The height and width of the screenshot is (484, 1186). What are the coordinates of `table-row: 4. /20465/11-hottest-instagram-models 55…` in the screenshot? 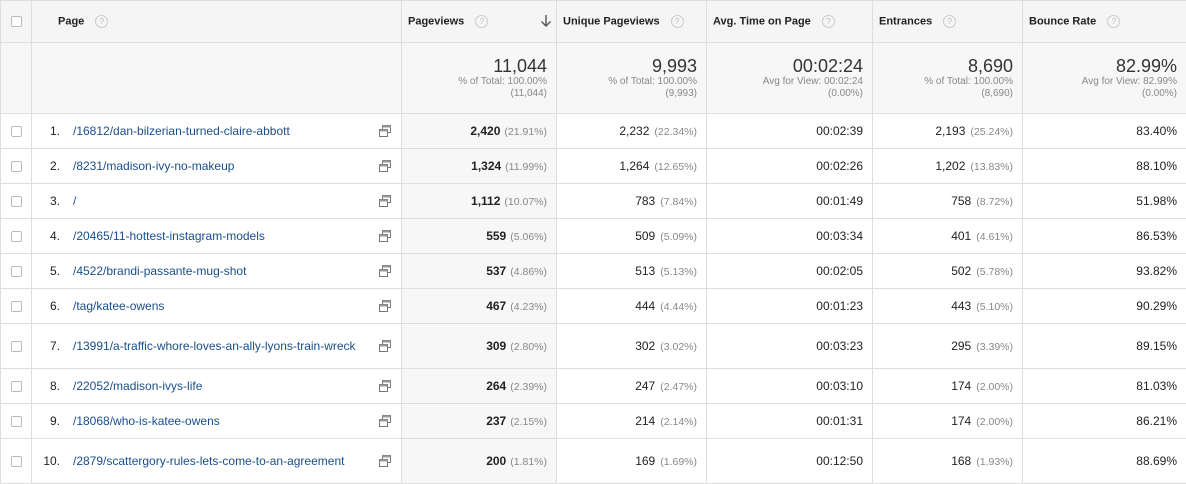 It's located at (593, 236).